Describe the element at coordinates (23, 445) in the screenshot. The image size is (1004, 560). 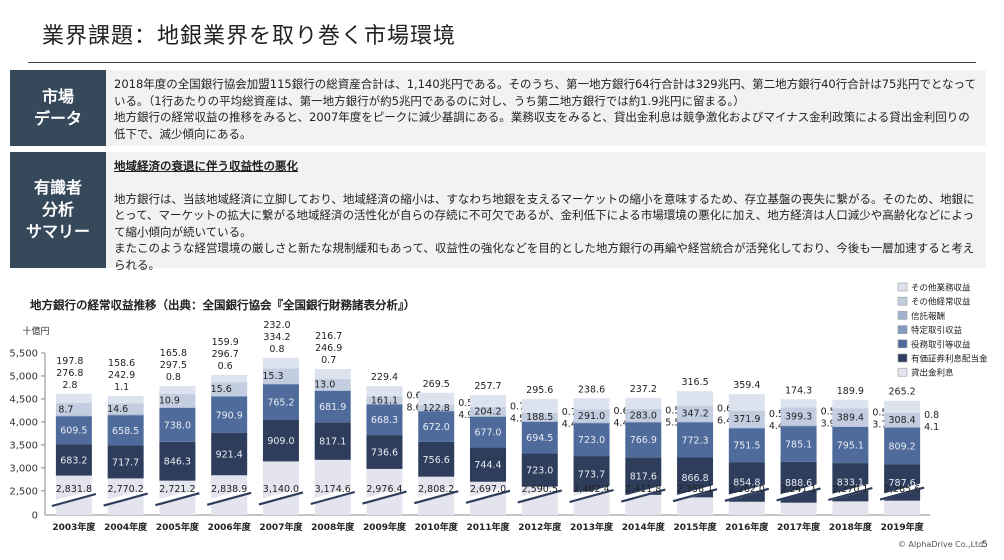
I see `y-tick-label: 3,500` at that location.